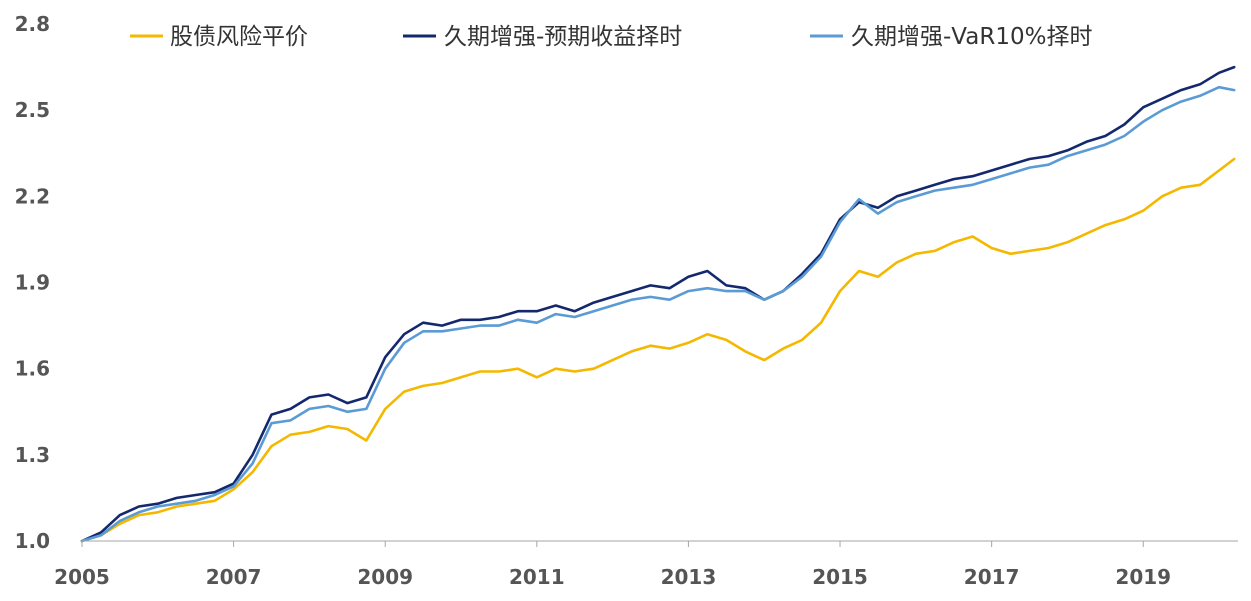  I want to click on x-tick-label: 2019, so click(1143, 577).